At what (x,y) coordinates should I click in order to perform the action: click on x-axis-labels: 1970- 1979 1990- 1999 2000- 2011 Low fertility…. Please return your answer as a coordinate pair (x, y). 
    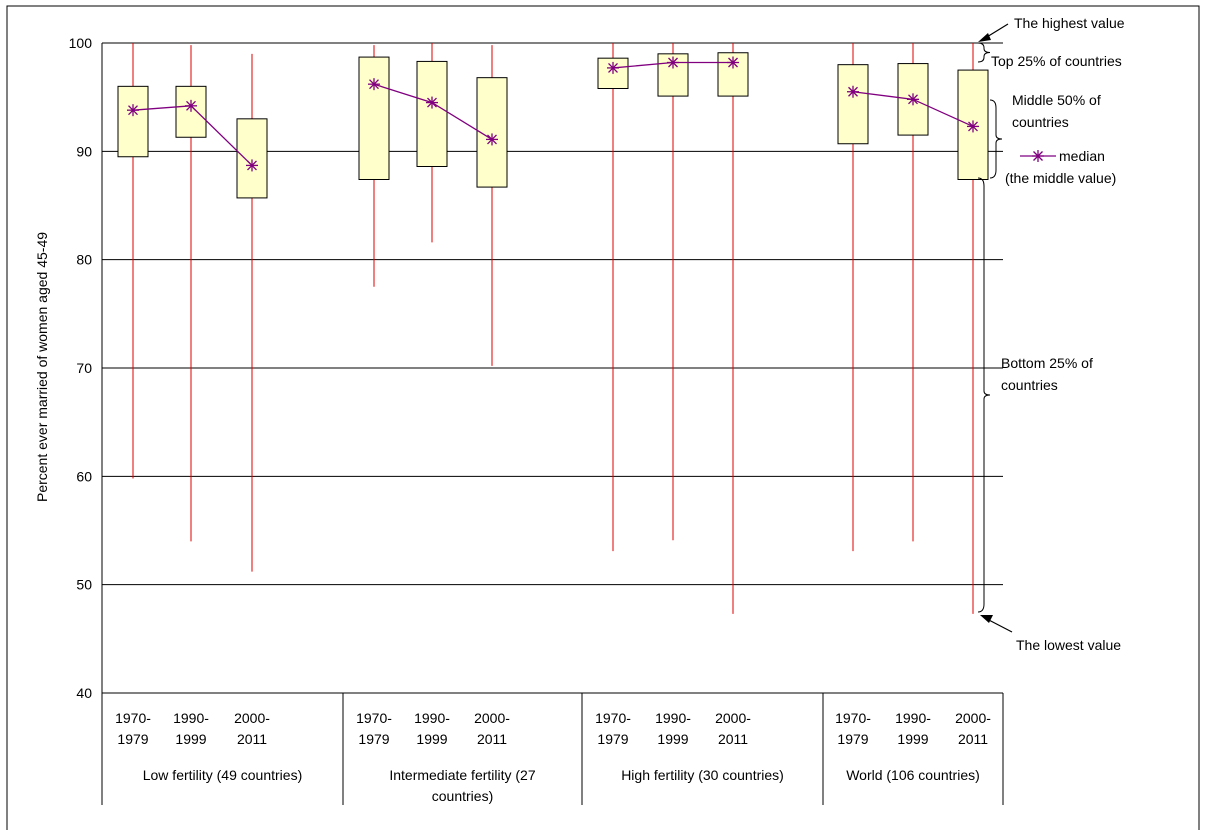
    Looking at the image, I should click on (553, 757).